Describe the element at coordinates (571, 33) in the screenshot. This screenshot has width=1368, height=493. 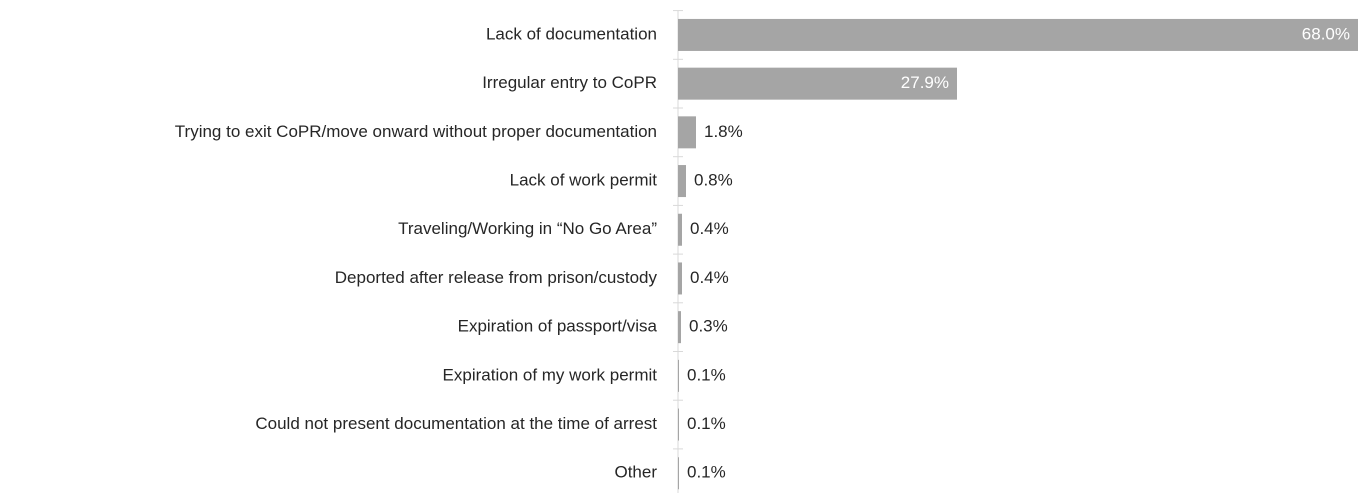
I see `category-label: Lack of documentation` at that location.